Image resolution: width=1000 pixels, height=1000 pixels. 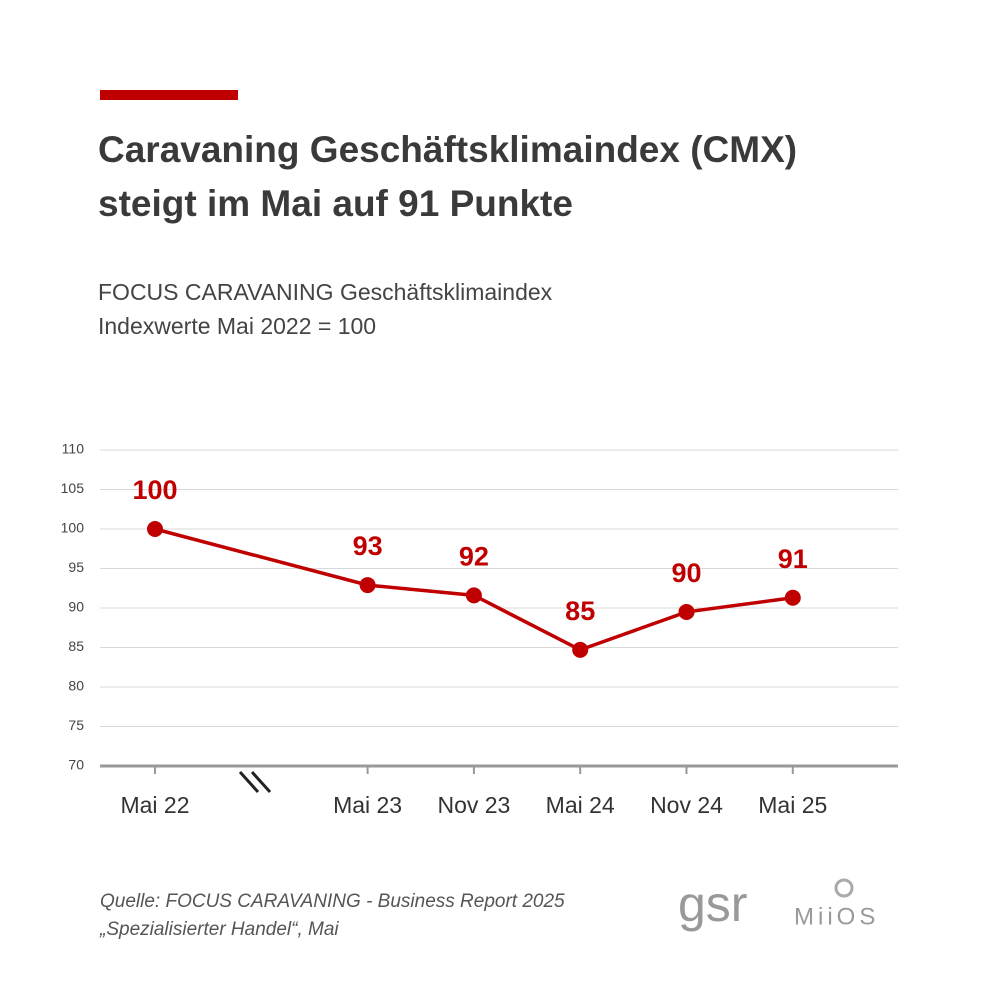 What do you see at coordinates (335, 203) in the screenshot?
I see `chart-title: steigt im Mai auf 91 Punkte` at bounding box center [335, 203].